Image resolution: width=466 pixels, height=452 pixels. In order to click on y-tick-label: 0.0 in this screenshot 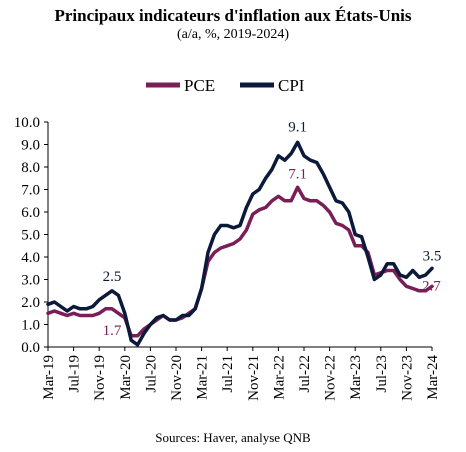, I will do `click(30, 348)`.